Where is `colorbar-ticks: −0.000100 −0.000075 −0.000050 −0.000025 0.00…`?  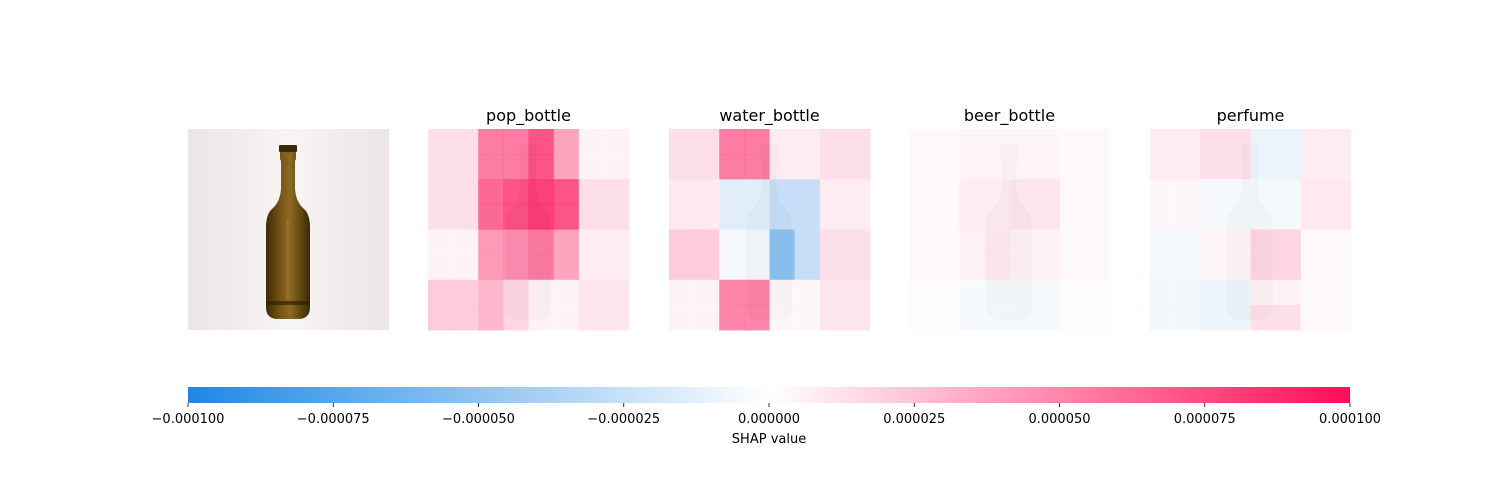
colorbar-ticks: −0.000100 −0.000075 −0.000050 −0.000025 0.00… is located at coordinates (766, 415).